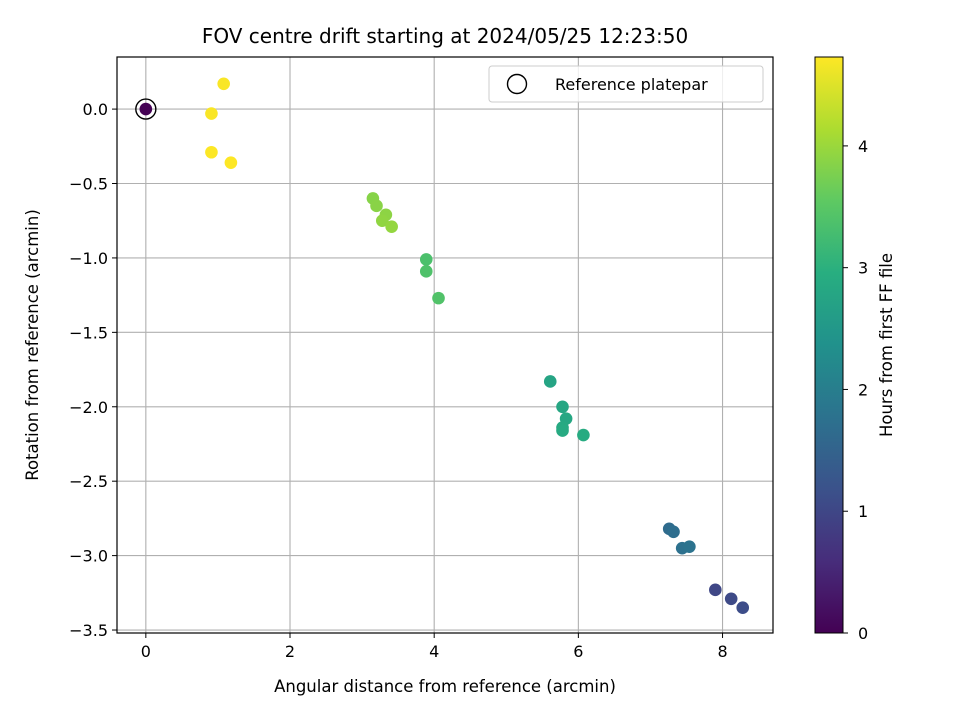 The image size is (960, 720). I want to click on legend-box, so click(626, 84).